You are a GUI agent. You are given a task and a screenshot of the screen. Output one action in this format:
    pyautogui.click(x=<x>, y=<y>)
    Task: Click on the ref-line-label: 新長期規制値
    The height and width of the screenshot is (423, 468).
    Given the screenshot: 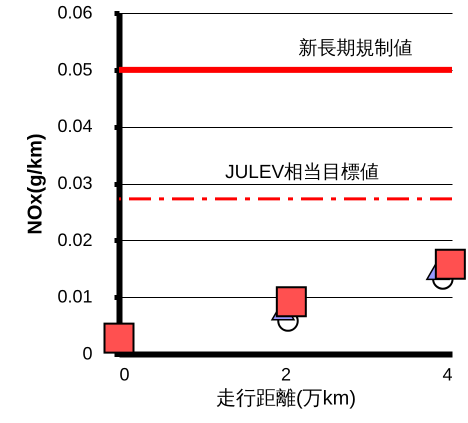 What is the action you would take?
    pyautogui.click(x=355, y=47)
    